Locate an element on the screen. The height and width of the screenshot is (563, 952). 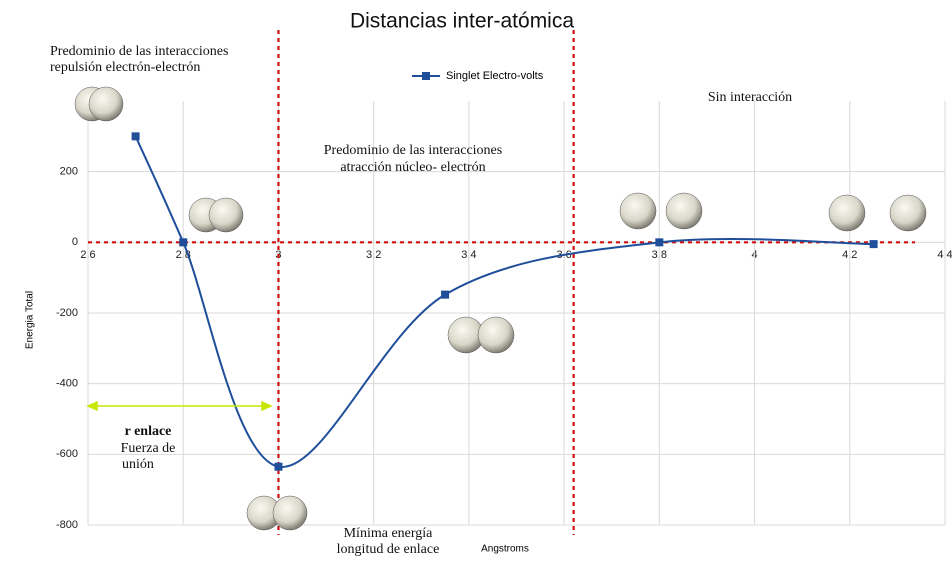
y-tick-label: 200 is located at coordinates (69, 172).